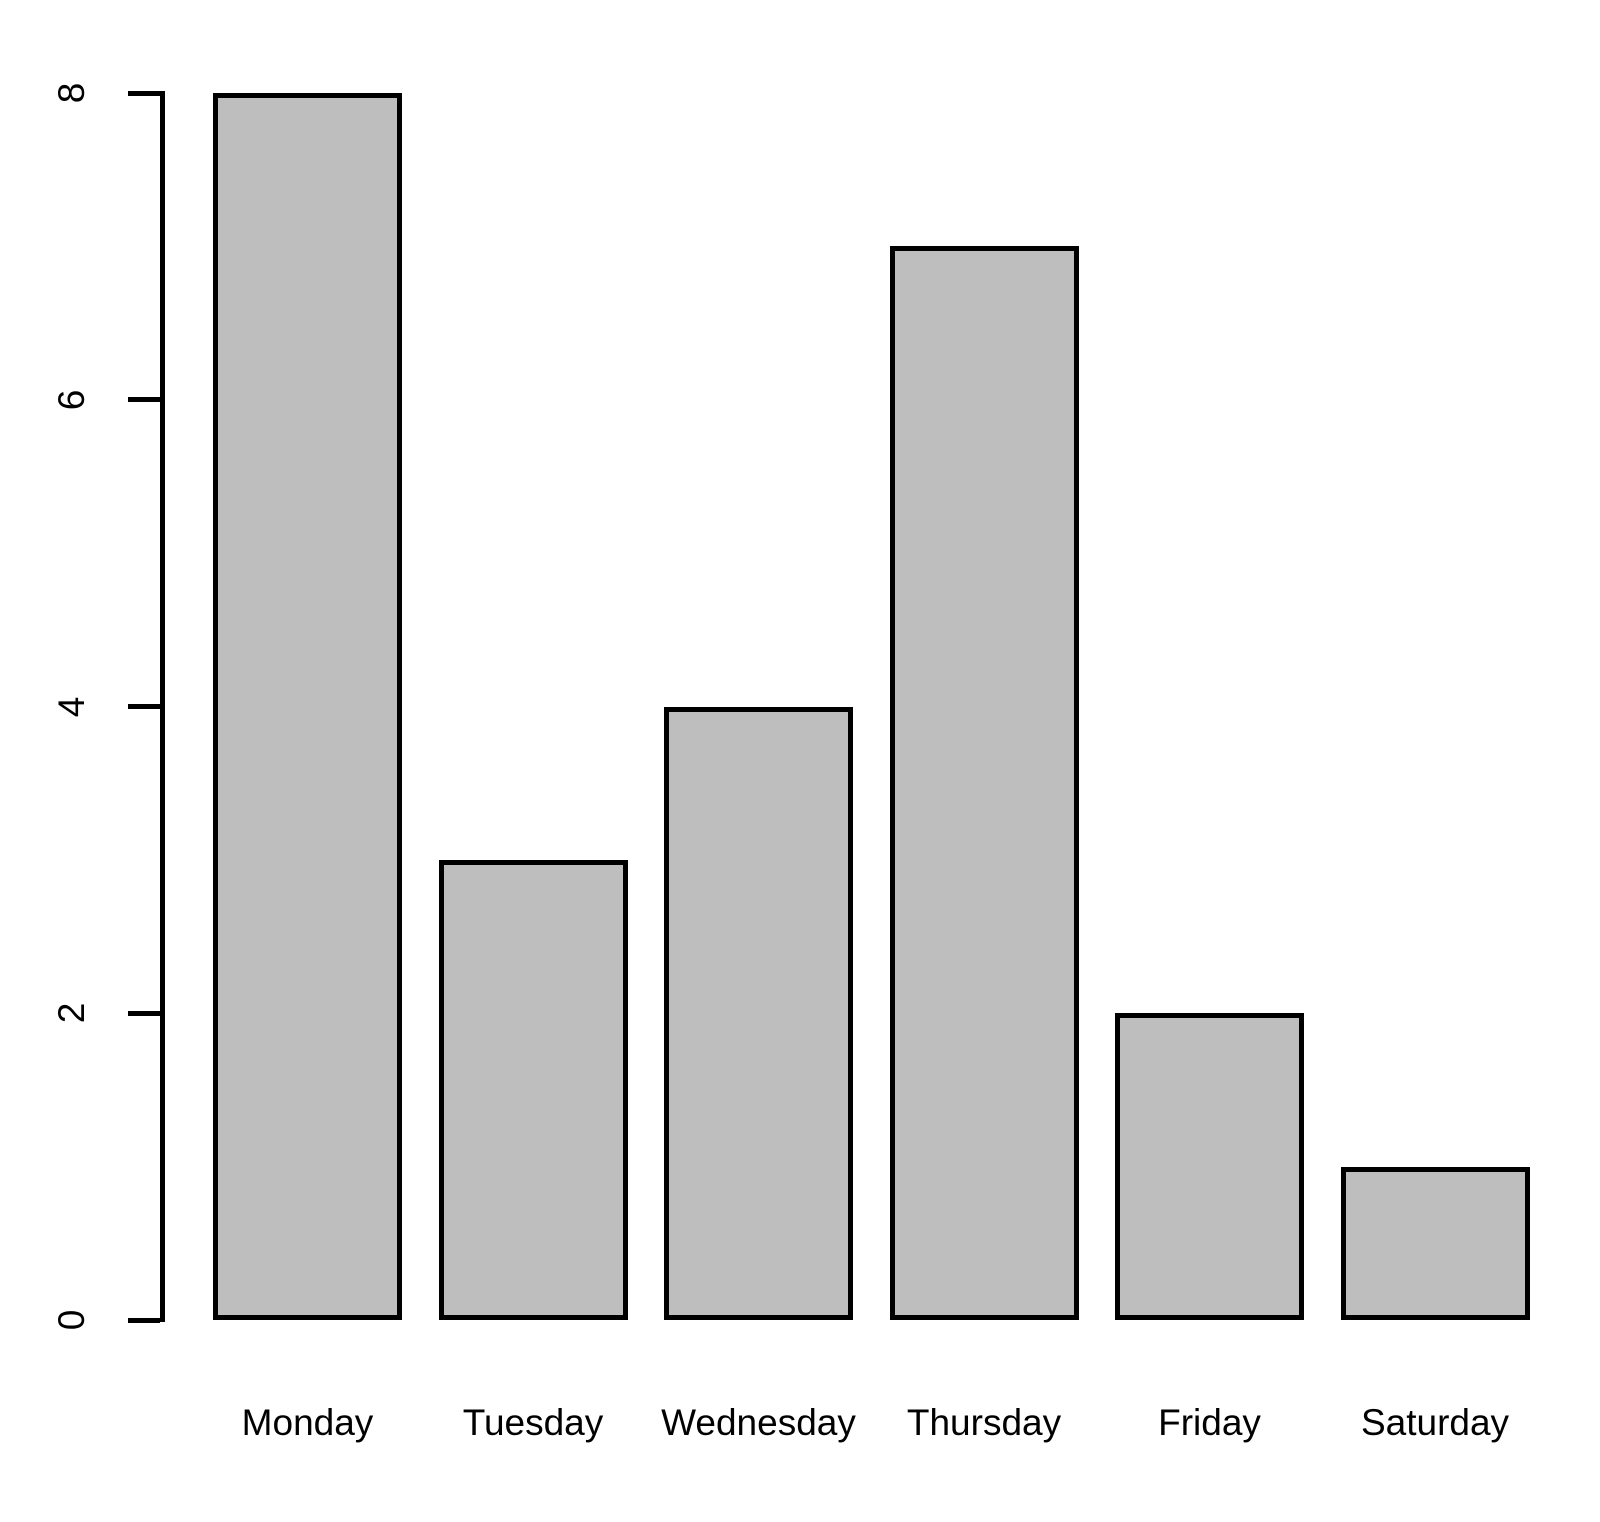 This screenshot has width=1600, height=1522. I want to click on x-label-monday: Monday, so click(307, 1422).